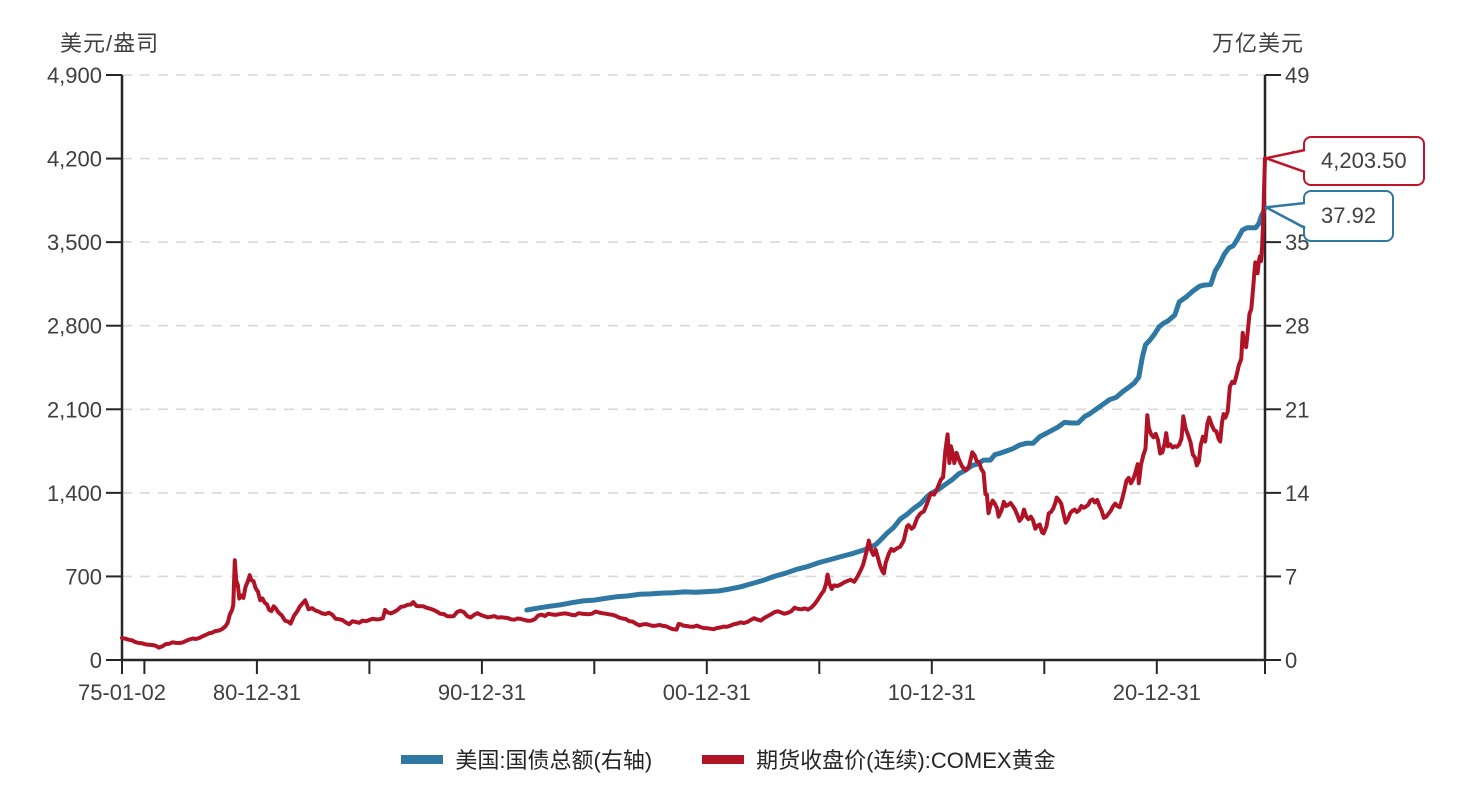 The image size is (1457, 793). I want to click on right-axis-tick-label: 14, so click(1297, 493).